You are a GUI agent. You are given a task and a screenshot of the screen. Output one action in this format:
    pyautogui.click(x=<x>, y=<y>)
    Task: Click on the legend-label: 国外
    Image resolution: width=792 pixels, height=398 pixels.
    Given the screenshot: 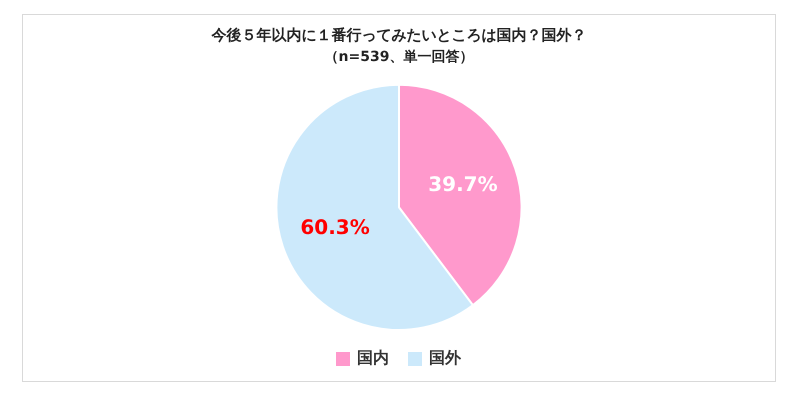 What is the action you would take?
    pyautogui.click(x=445, y=358)
    